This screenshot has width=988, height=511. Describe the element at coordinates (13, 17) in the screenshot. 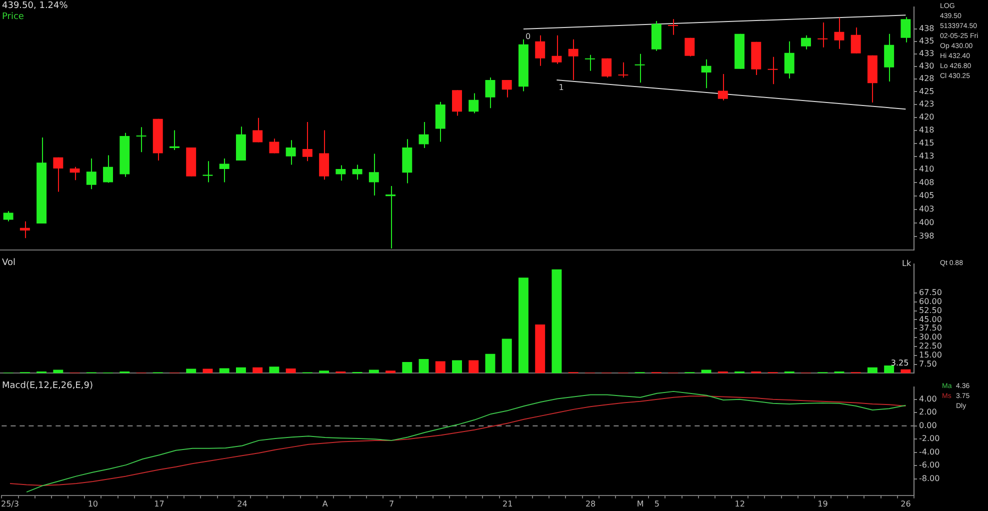

I see `text: Price` at that location.